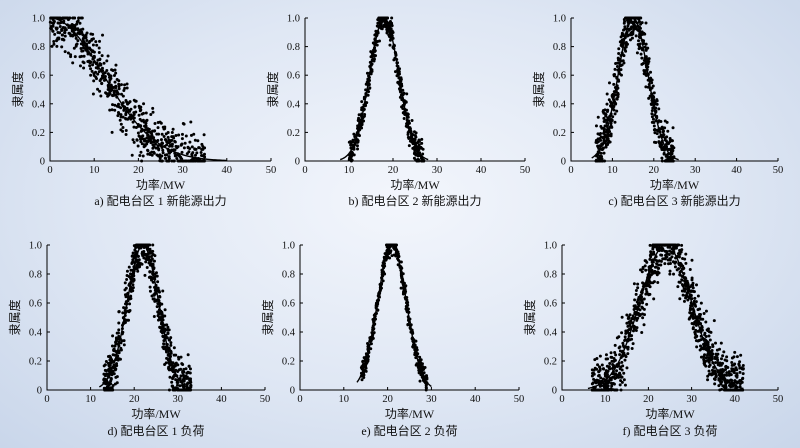 The image size is (800, 448). What do you see at coordinates (35, 246) in the screenshot?
I see `y-tick-label: 1.0` at bounding box center [35, 246].